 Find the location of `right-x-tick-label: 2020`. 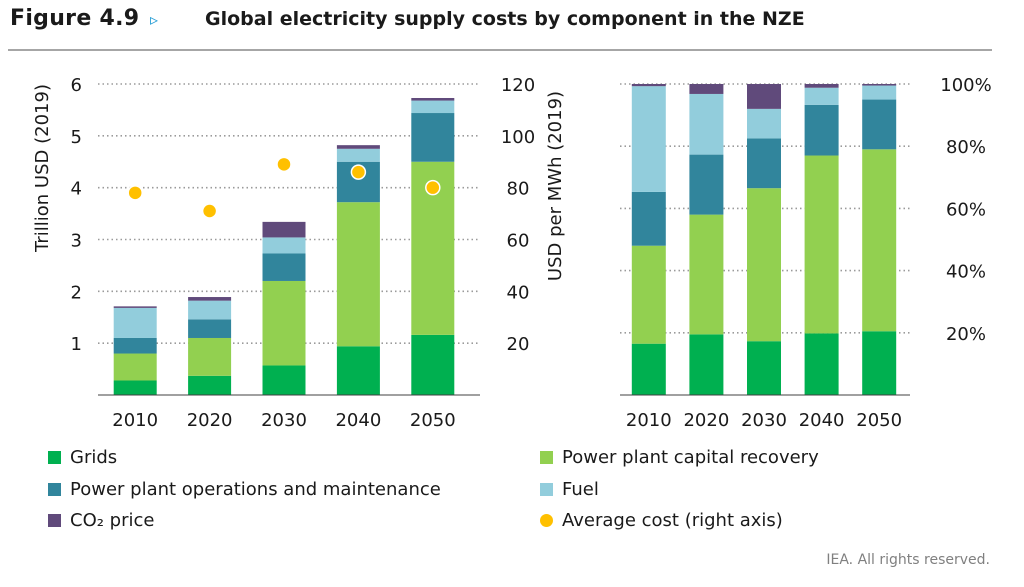

right-x-tick-label: 2020 is located at coordinates (706, 420).